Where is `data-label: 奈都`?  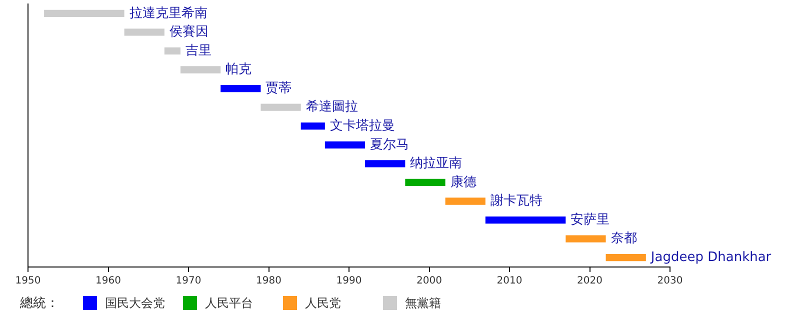
data-label: 奈都 is located at coordinates (623, 238).